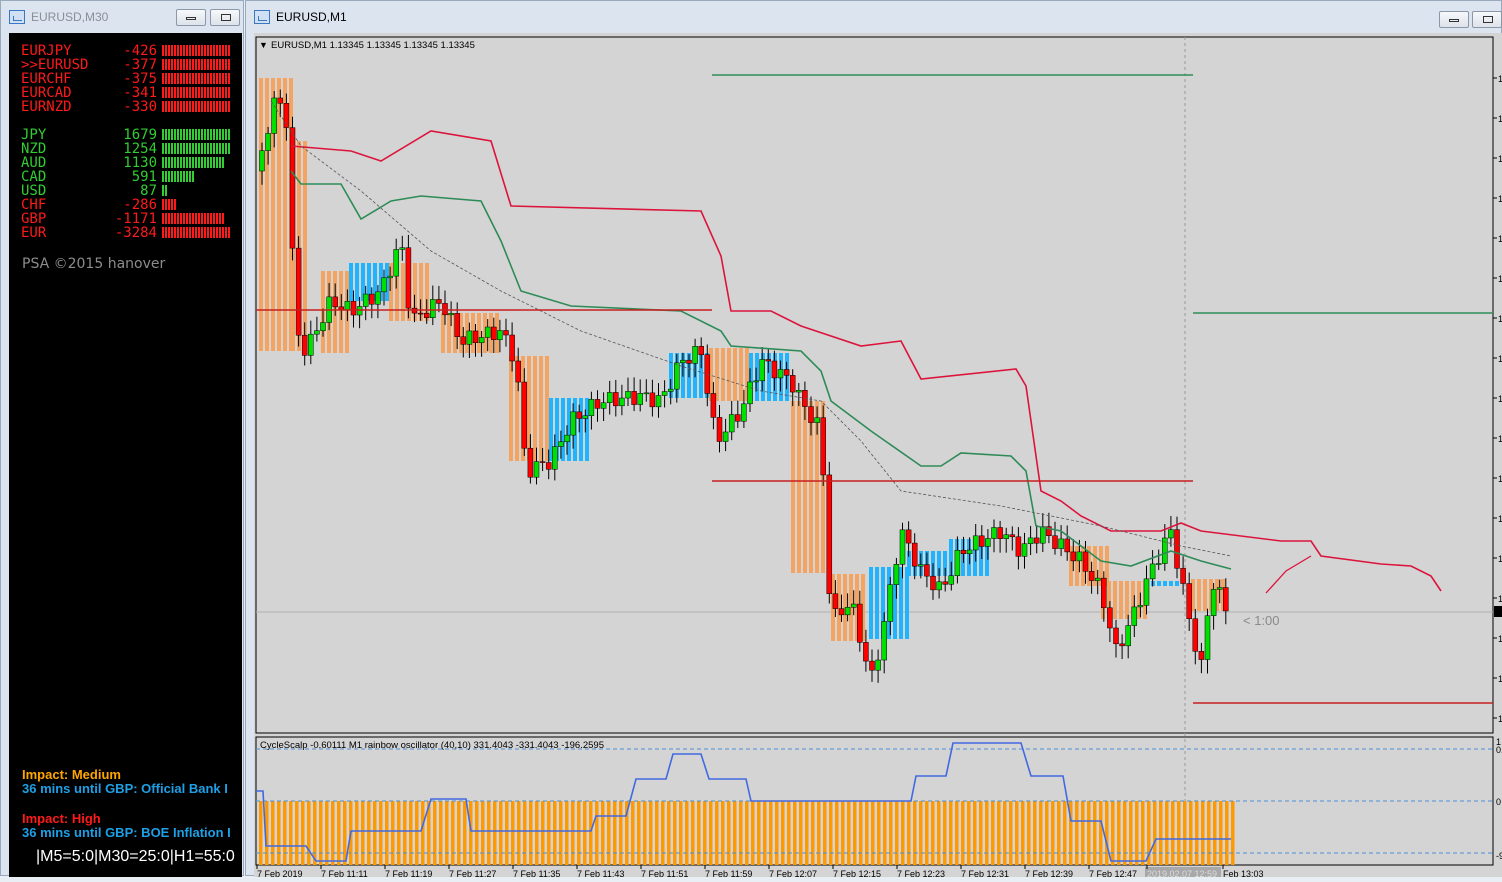  Describe the element at coordinates (140, 163) in the screenshot. I see `strength-value: 1130` at that location.